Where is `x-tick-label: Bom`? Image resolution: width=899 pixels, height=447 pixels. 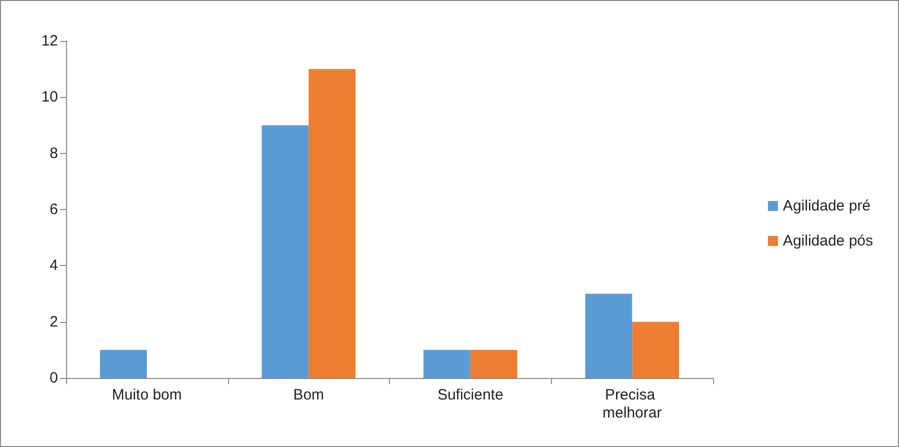
x-tick-label: Bom is located at coordinates (308, 395).